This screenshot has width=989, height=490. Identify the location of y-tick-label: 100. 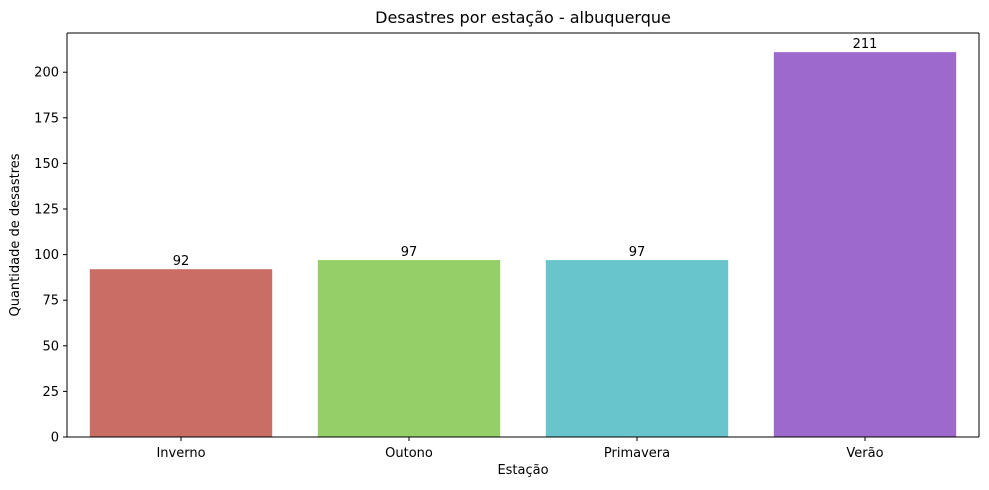
(46, 255).